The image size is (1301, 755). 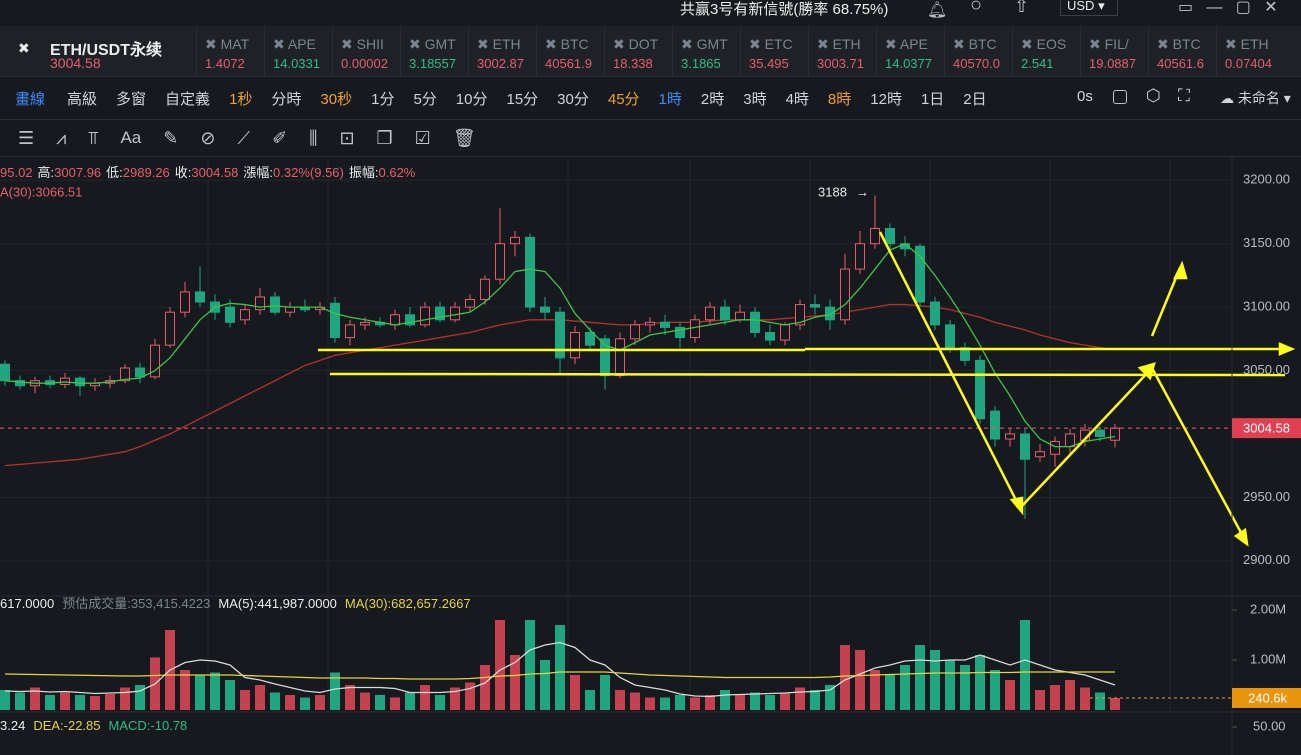 I want to click on toolbar-item: 30分, so click(x=573, y=99).